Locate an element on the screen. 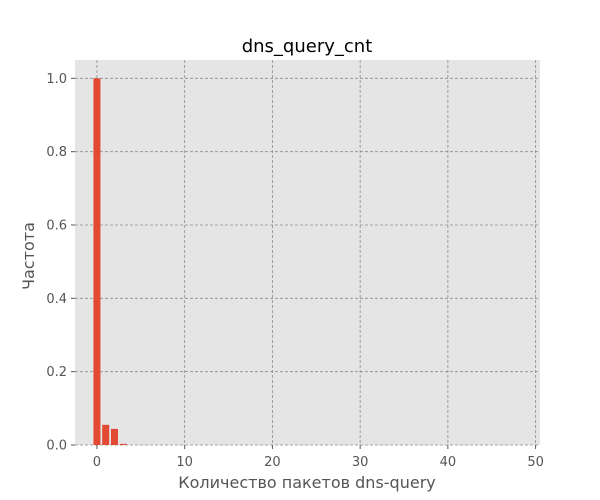 The height and width of the screenshot is (500, 600). y-tick-label: 0.2 is located at coordinates (56, 372).